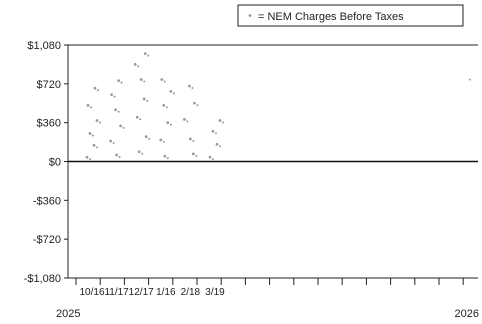 Image resolution: width=482 pixels, height=324 pixels. I want to click on x-year-label-end: 2026, so click(467, 314).